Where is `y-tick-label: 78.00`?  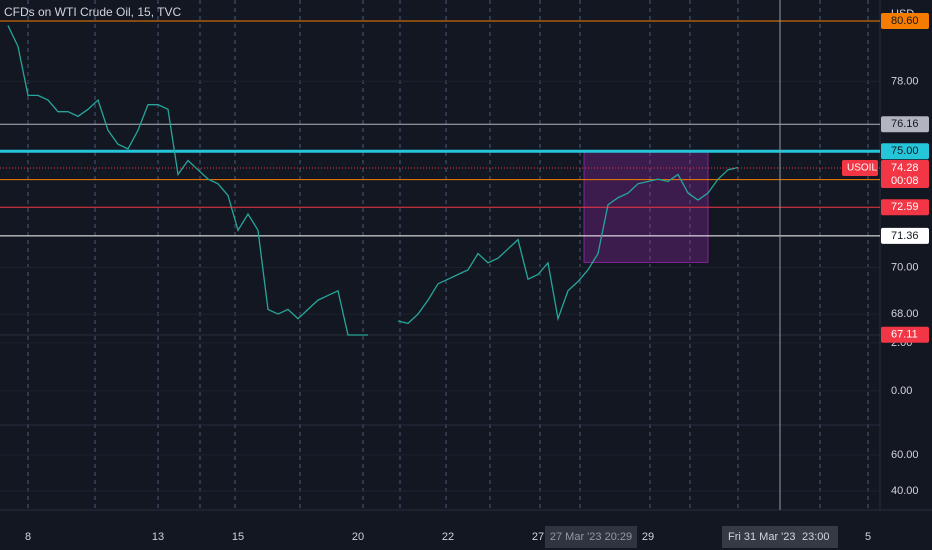
y-tick-label: 78.00 is located at coordinates (905, 81).